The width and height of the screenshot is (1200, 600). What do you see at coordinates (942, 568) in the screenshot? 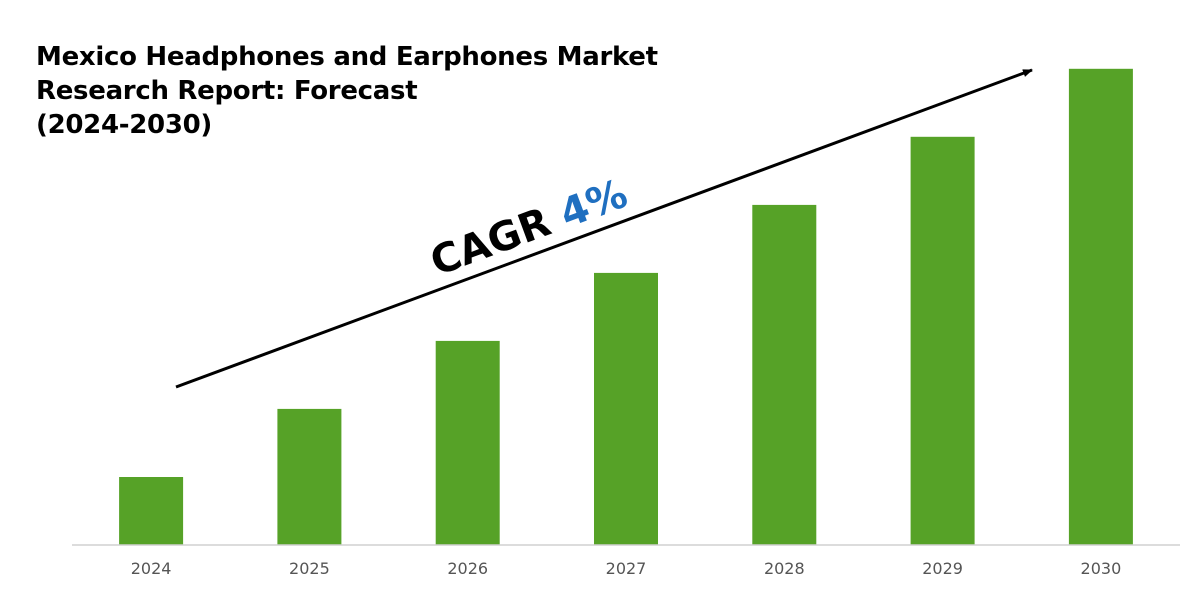
I see `x-tick-label-2029: 2029` at bounding box center [942, 568].